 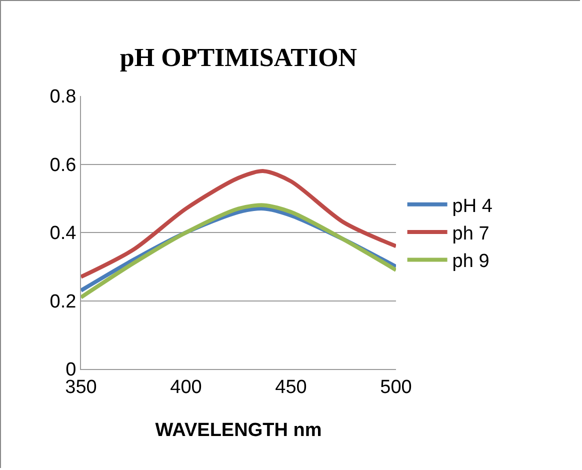 I want to click on y-tick-label: 0.4, so click(x=63, y=233).